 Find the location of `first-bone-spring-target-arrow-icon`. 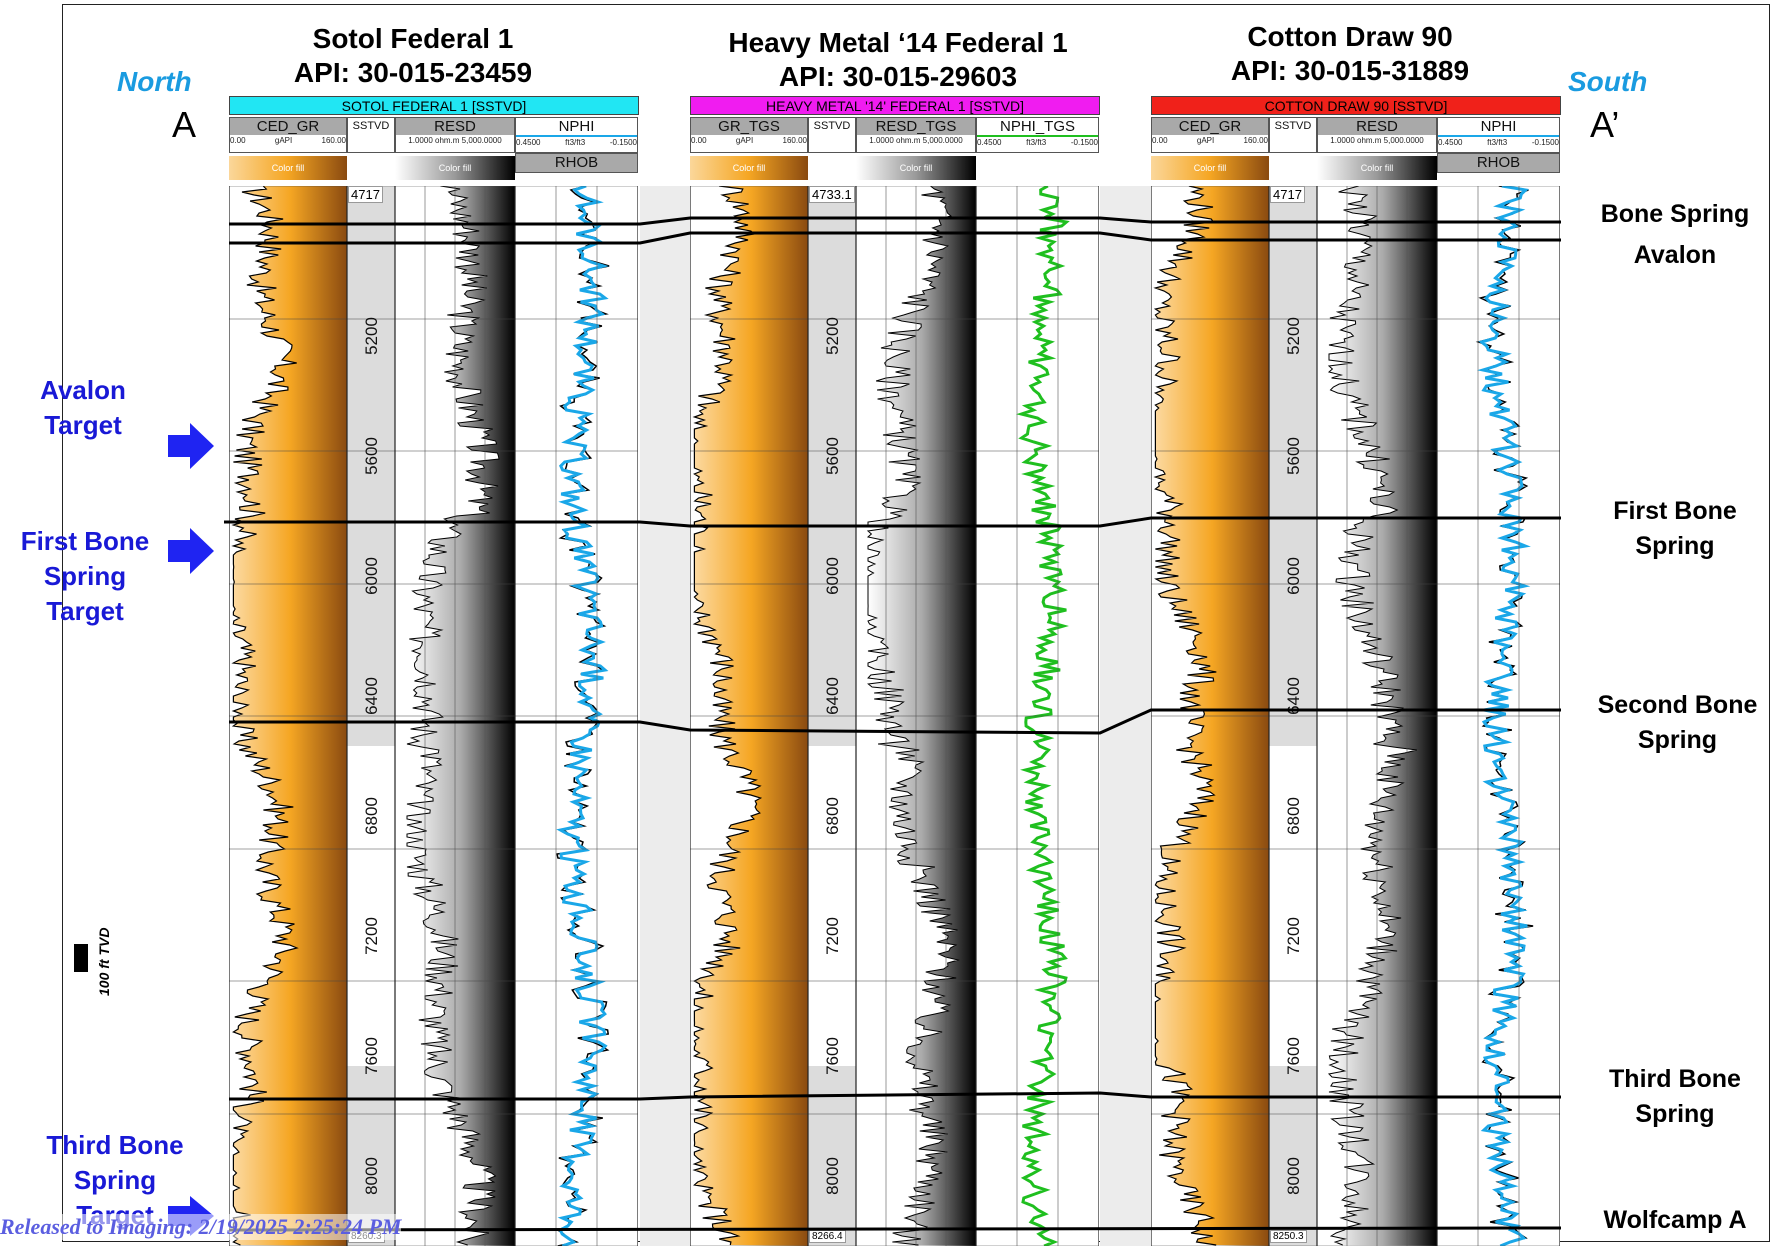

first-bone-spring-target-arrow-icon is located at coordinates (191, 551).